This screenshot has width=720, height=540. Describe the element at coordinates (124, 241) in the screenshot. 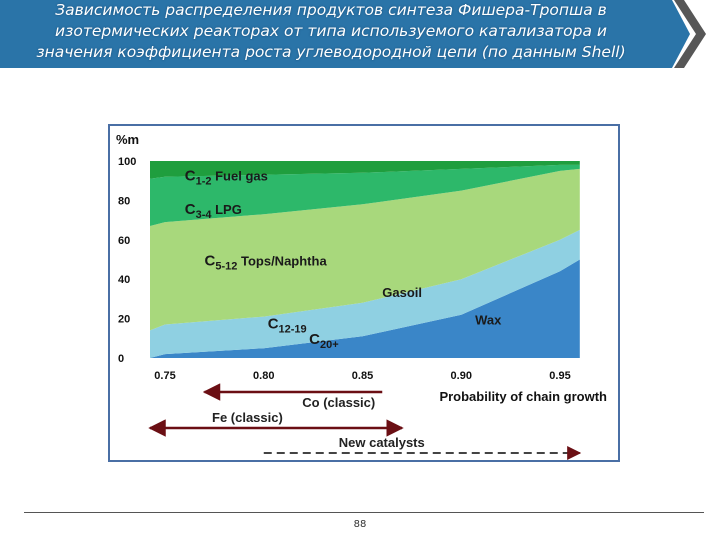

I see `y-tick-label: 60` at that location.